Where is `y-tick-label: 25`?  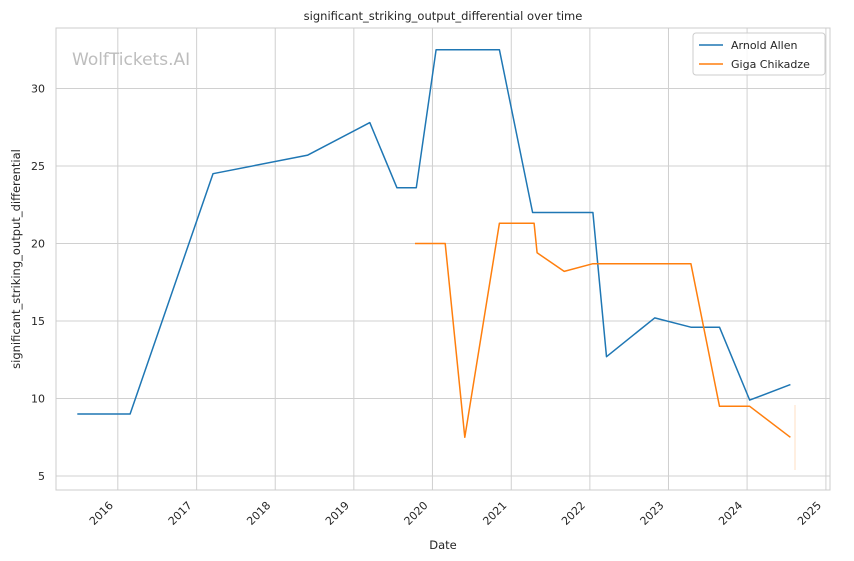
y-tick-label: 25 is located at coordinates (38, 166).